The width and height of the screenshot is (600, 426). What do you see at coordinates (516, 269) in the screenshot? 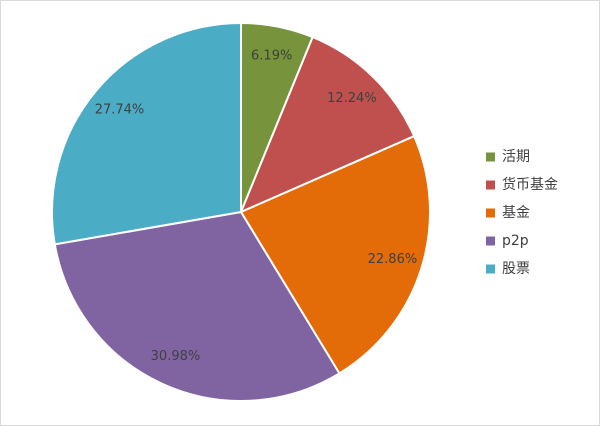
I see `legend-label: 股票` at bounding box center [516, 269].